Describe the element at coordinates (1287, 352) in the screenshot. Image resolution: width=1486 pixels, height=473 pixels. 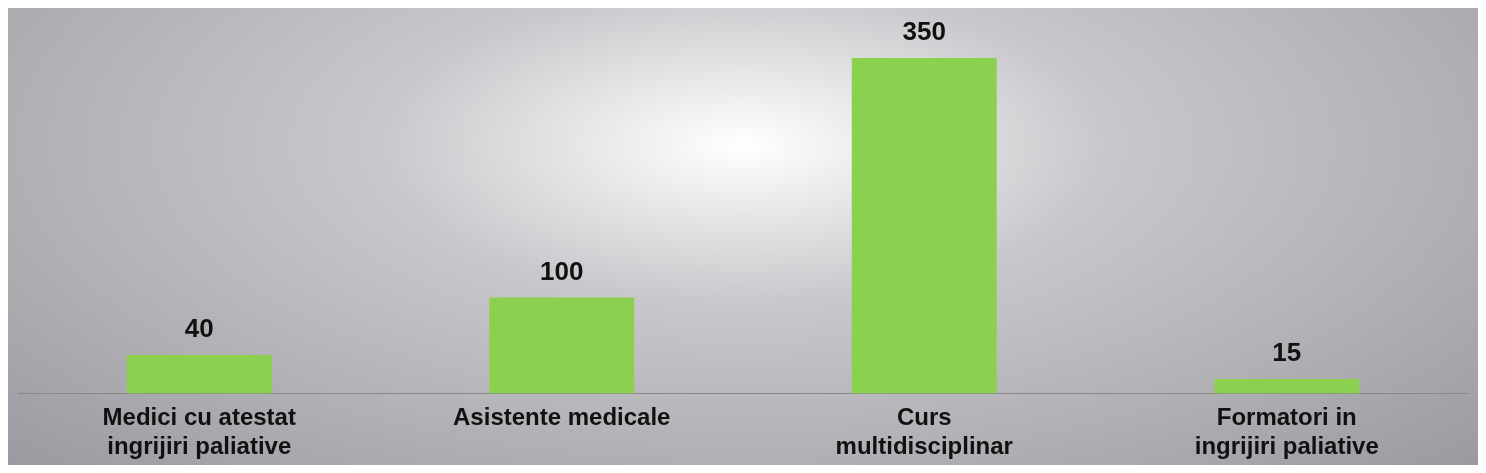
I see `data-label: 15` at that location.